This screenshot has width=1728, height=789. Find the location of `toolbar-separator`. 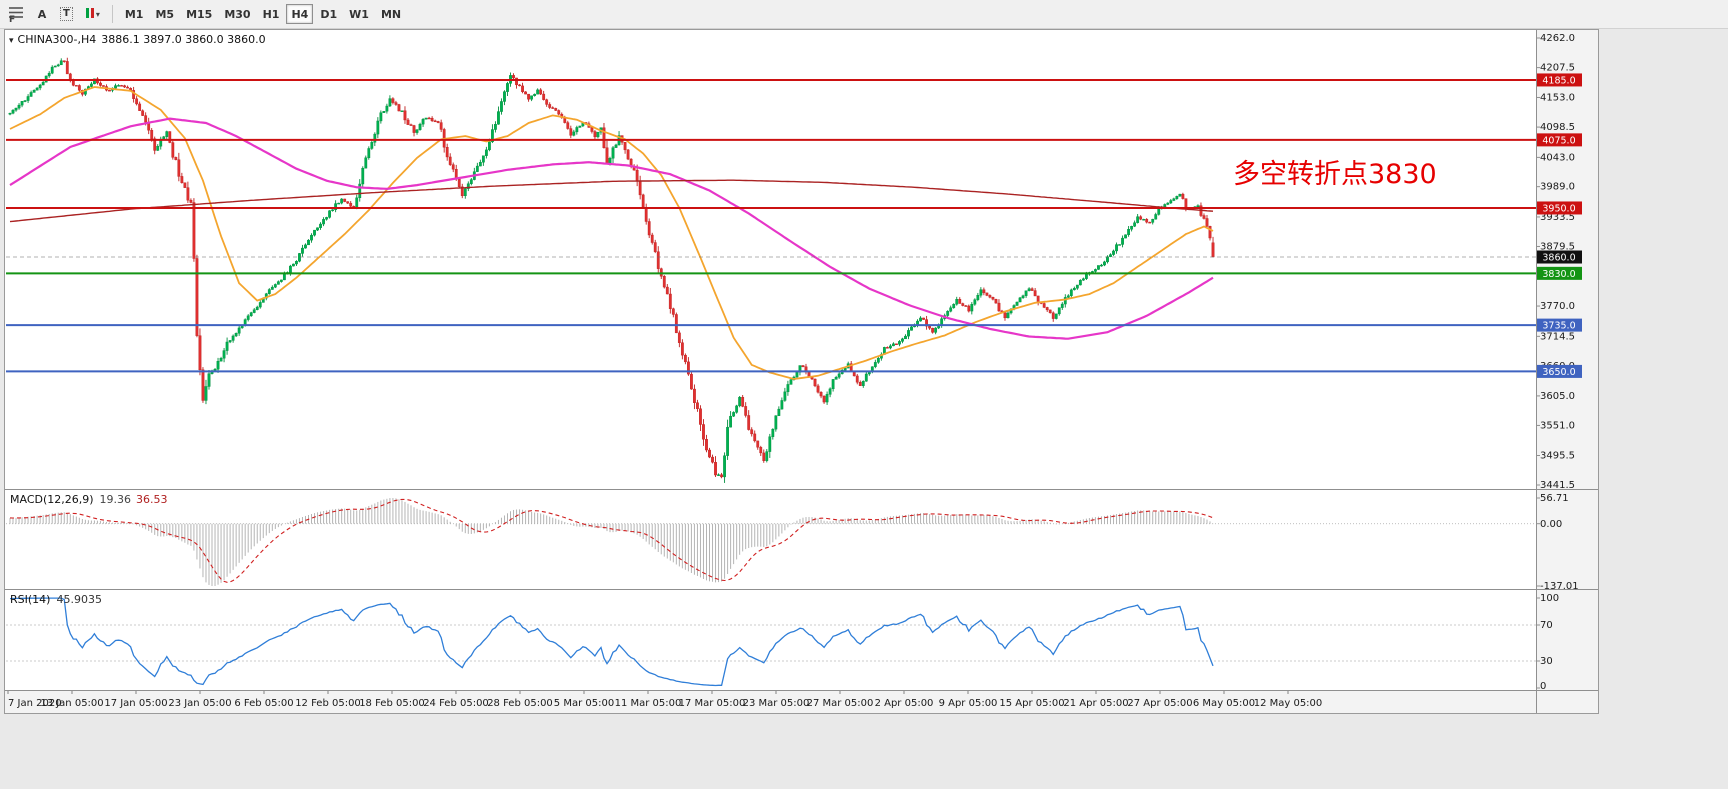

toolbar-separator is located at coordinates (112, 14).